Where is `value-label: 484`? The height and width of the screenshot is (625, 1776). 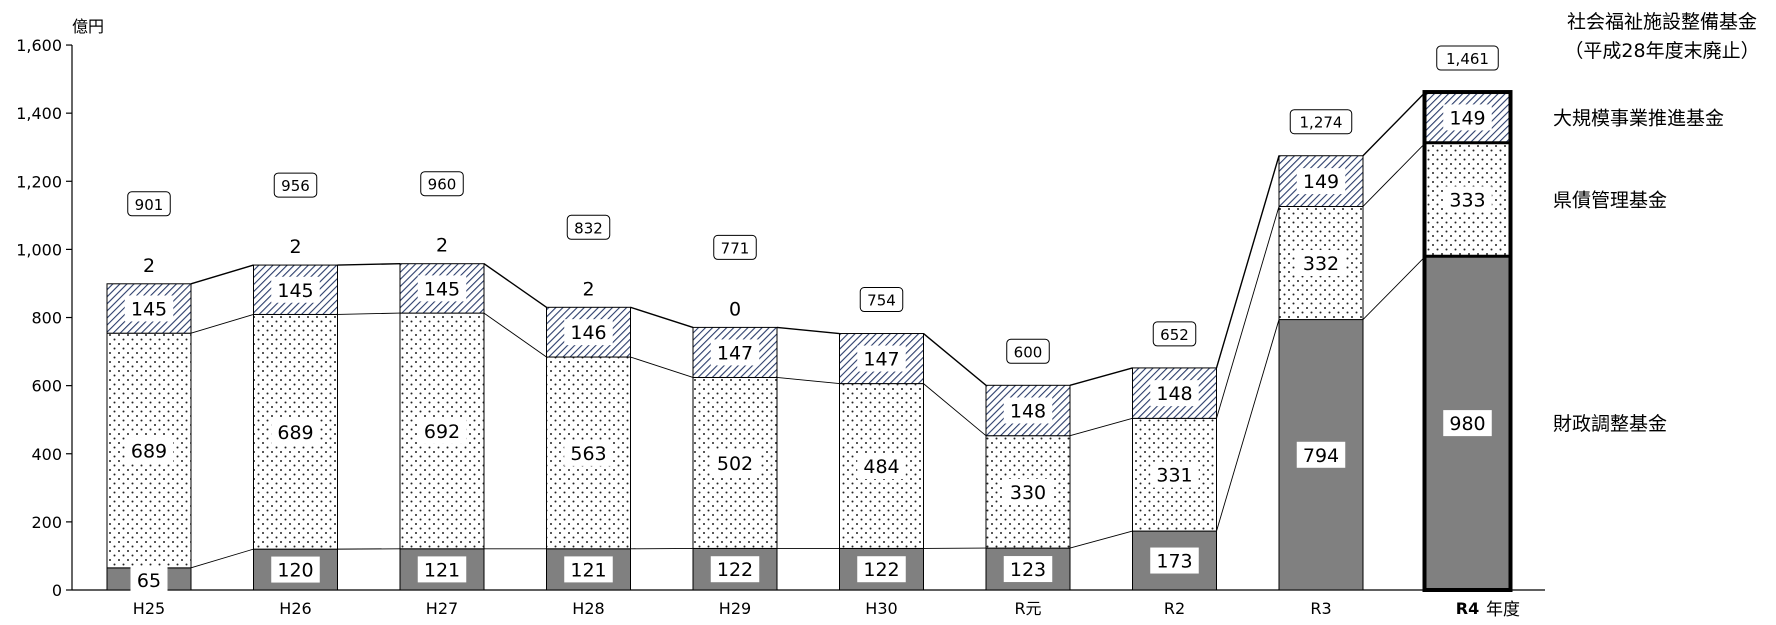 value-label: 484 is located at coordinates (881, 467).